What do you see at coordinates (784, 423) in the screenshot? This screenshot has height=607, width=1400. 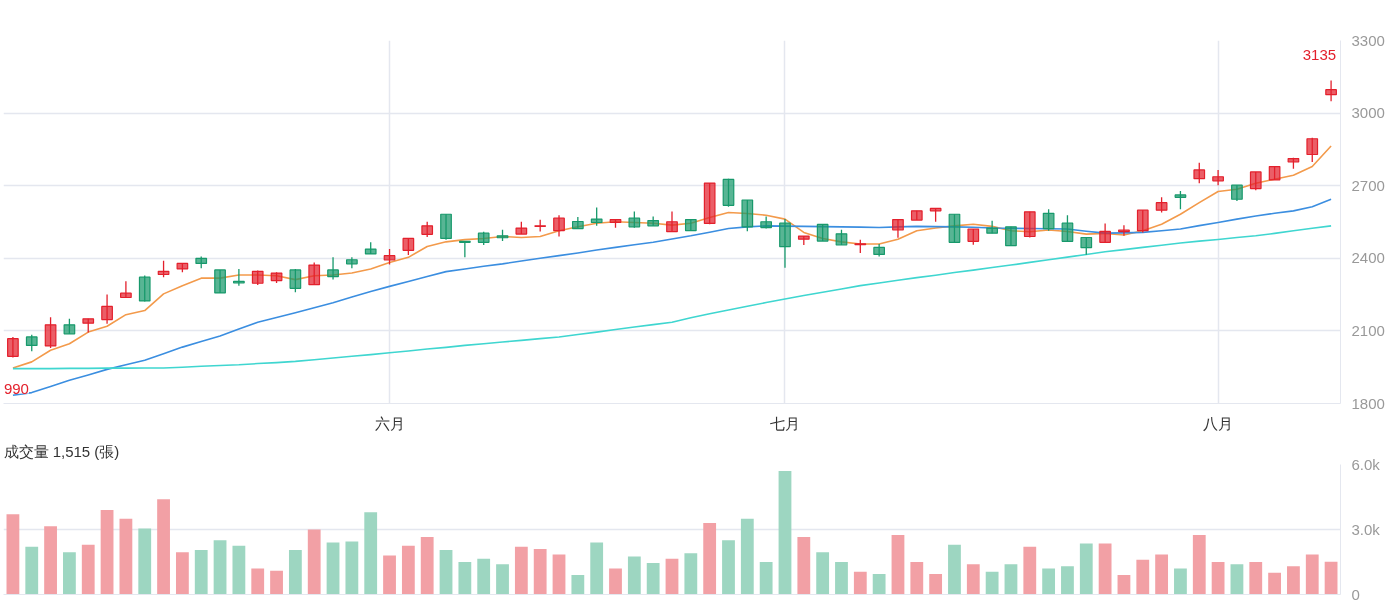 I see `x-tick-label: 七月` at bounding box center [784, 423].